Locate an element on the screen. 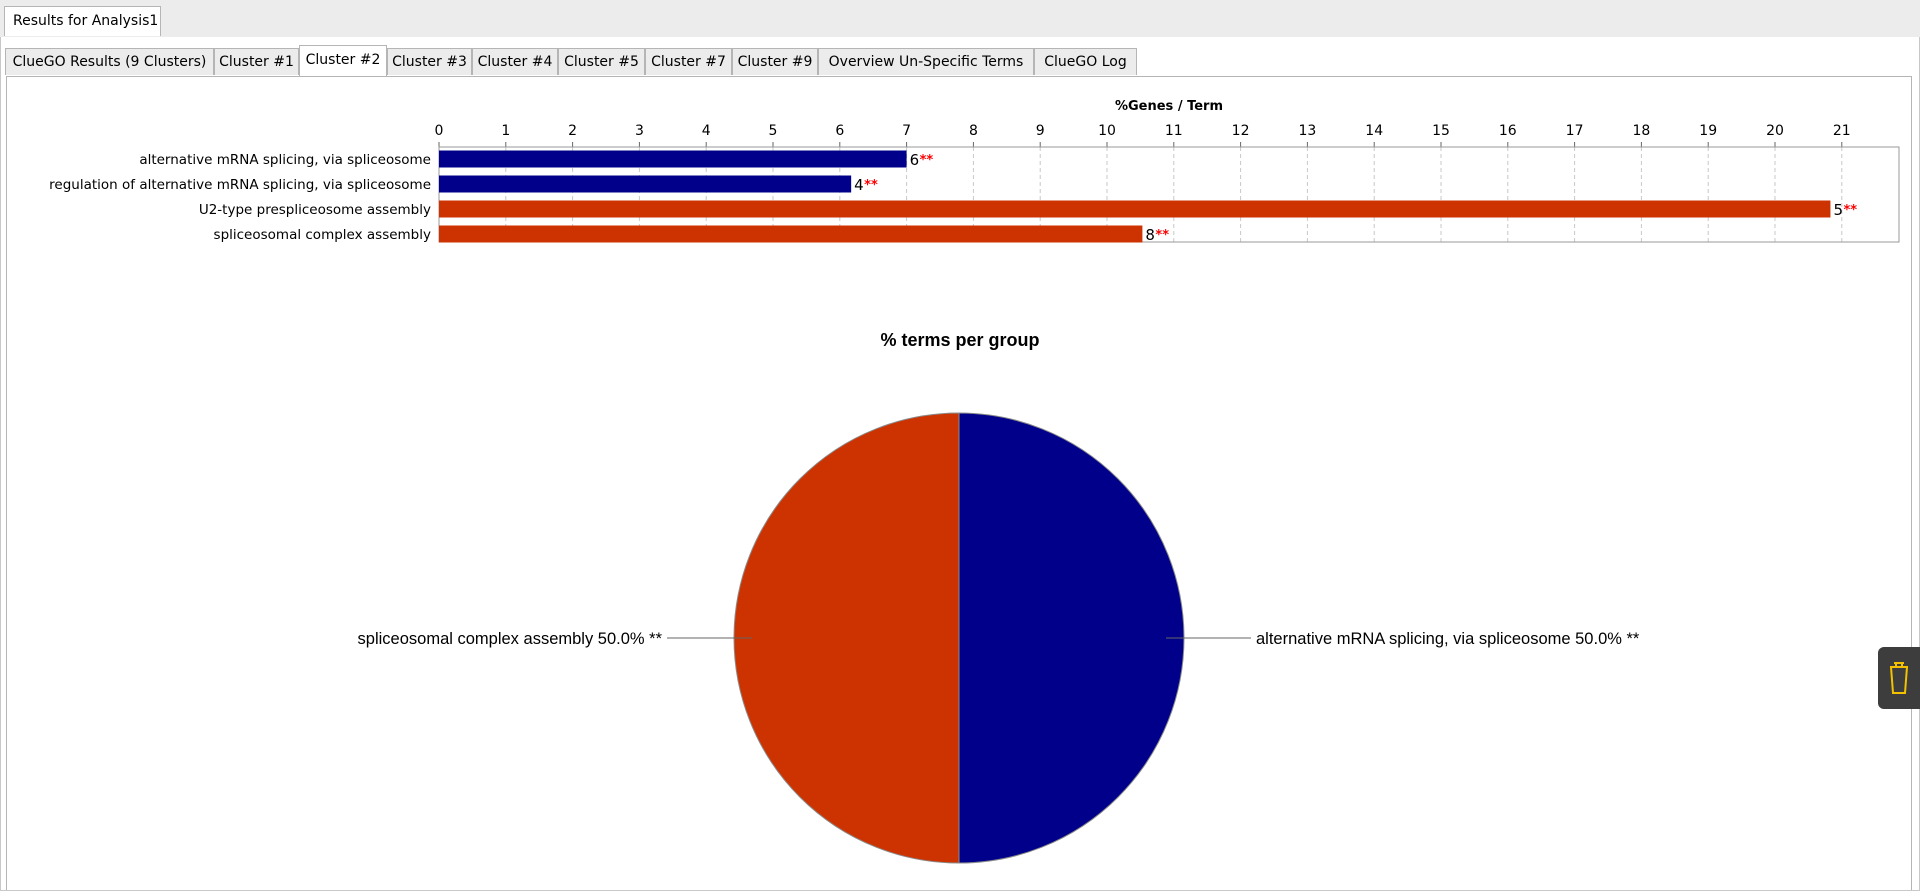 Image resolution: width=1920 pixels, height=891 pixels. side-panel-handle is located at coordinates (1899, 678).